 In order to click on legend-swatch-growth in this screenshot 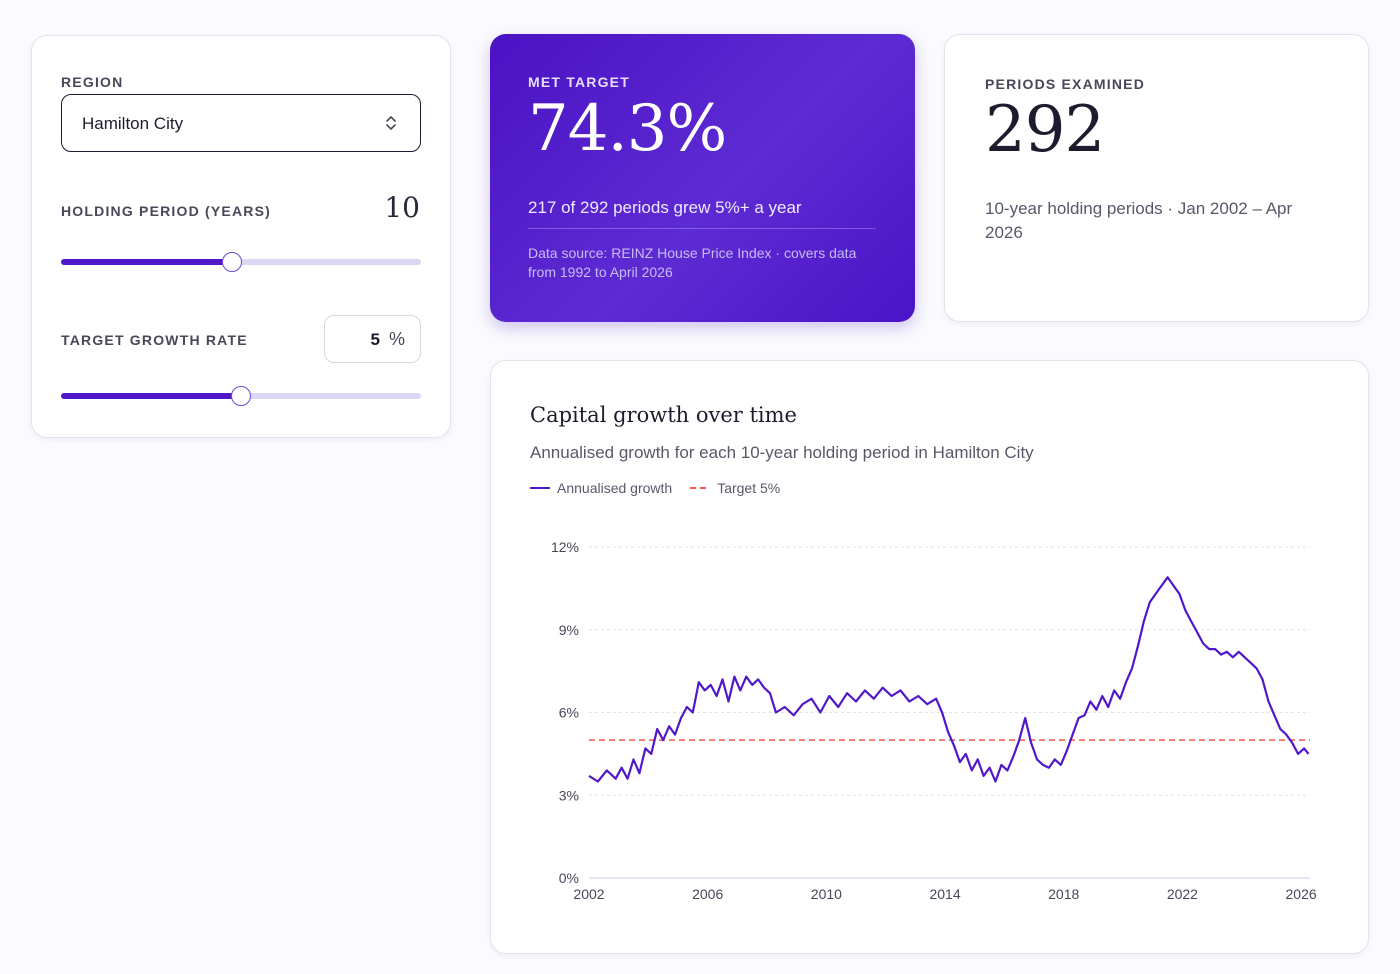, I will do `click(540, 488)`.